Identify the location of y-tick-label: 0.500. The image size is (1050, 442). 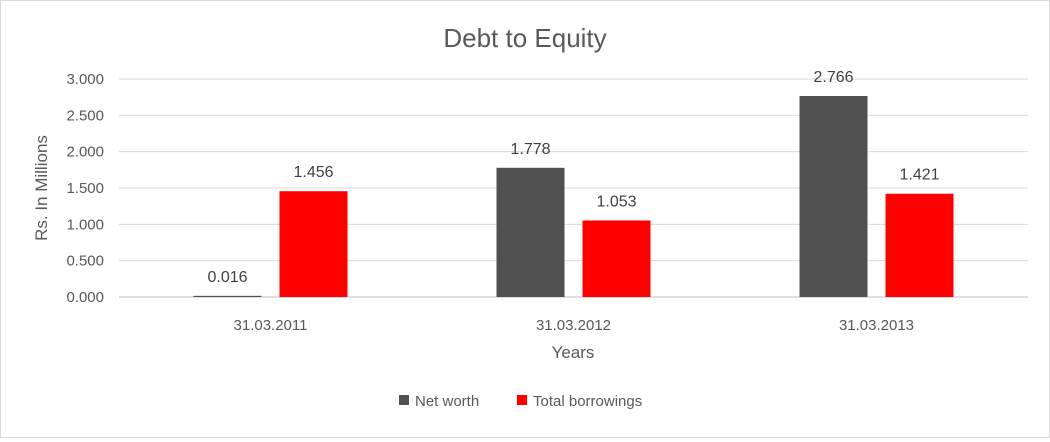
(85, 261).